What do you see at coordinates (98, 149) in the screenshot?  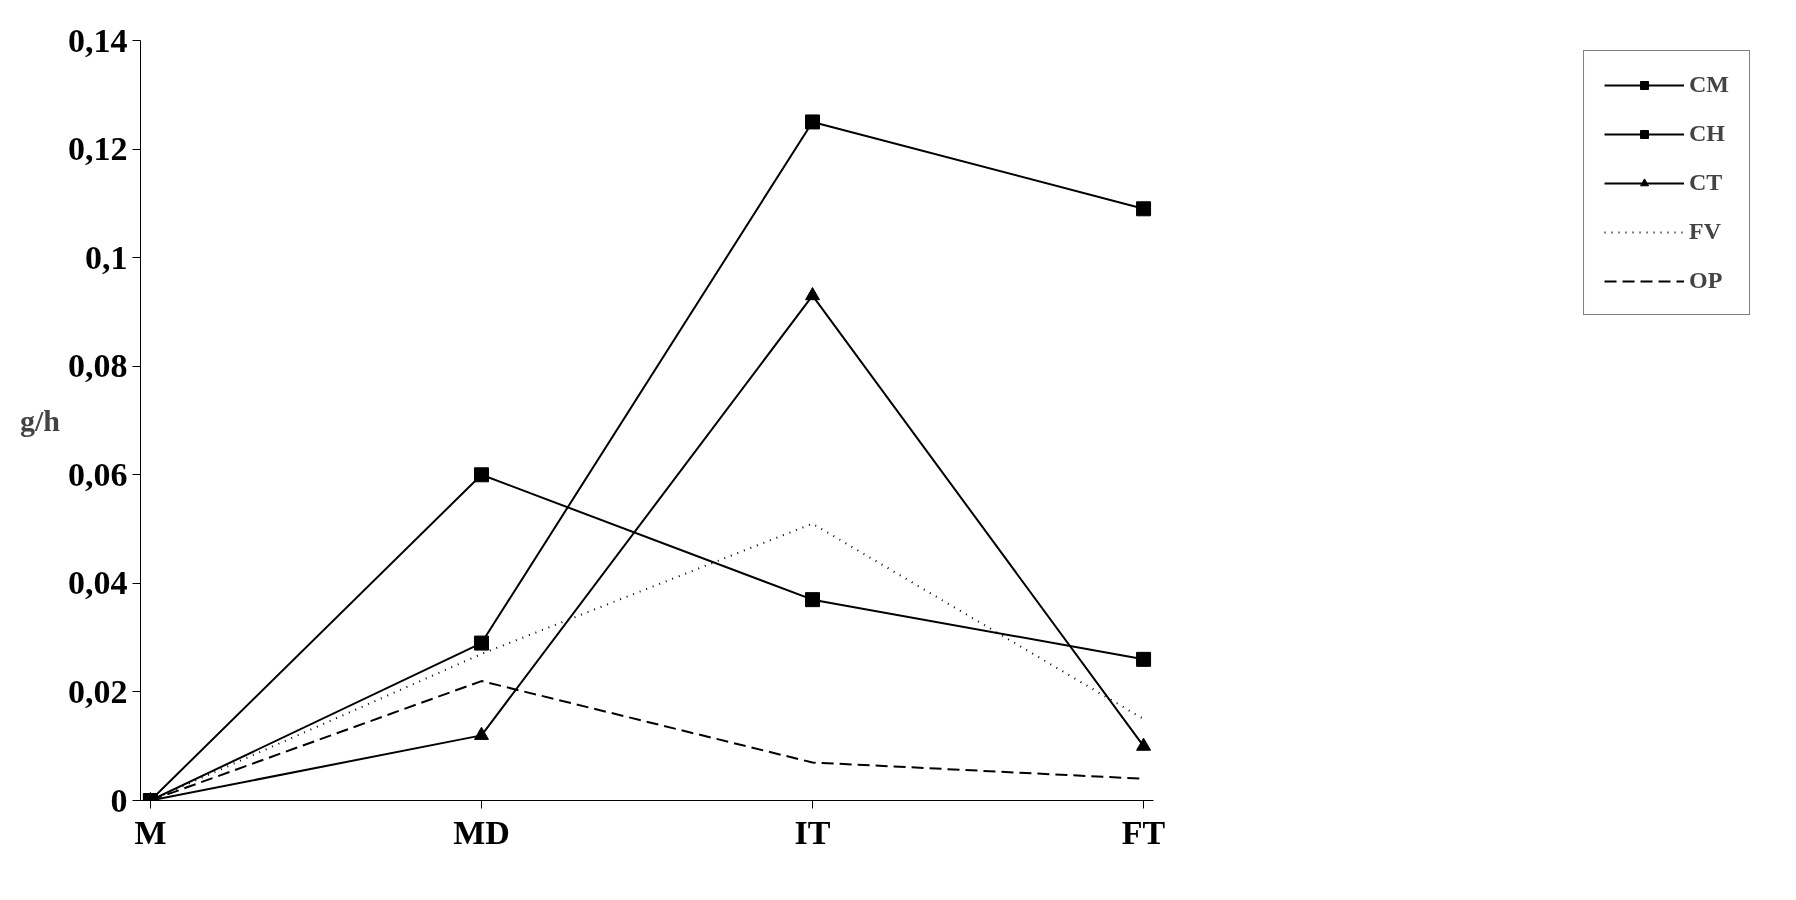 I see `y-tick-label: 0,12` at bounding box center [98, 149].